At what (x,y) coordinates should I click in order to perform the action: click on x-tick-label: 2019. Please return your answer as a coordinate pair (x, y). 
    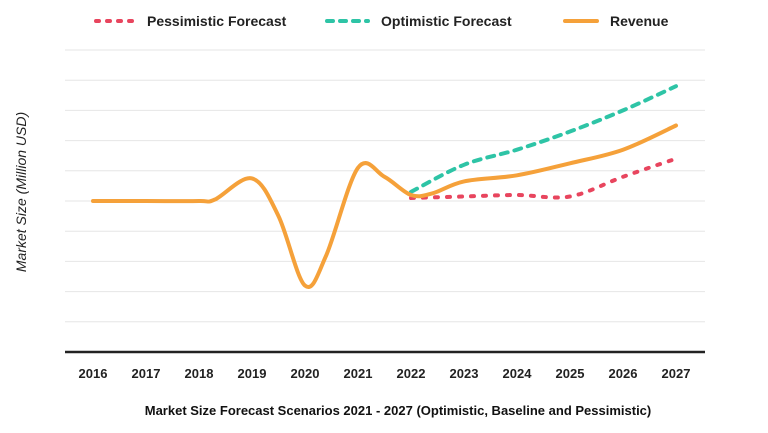
    Looking at the image, I should click on (252, 373).